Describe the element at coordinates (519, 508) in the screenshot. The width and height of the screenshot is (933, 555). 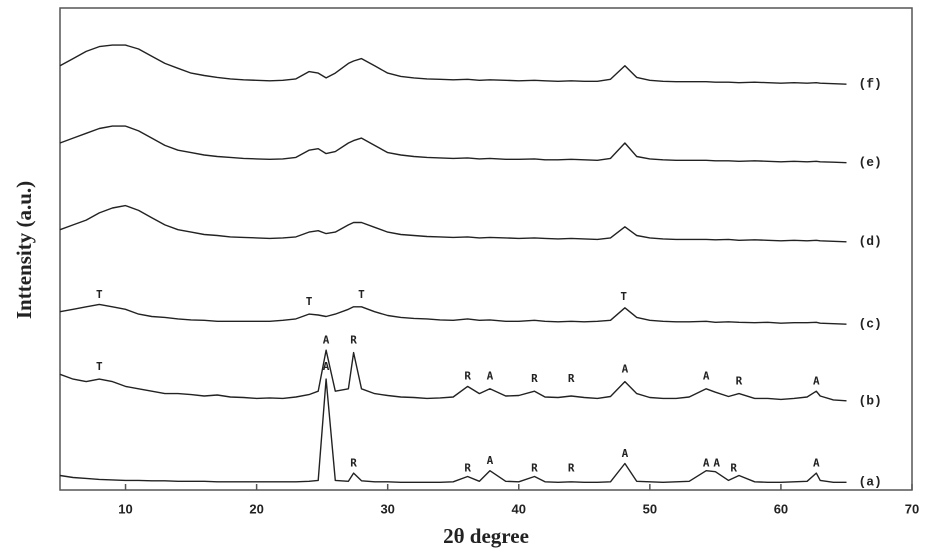
I see `x-tick-label: 40` at that location.